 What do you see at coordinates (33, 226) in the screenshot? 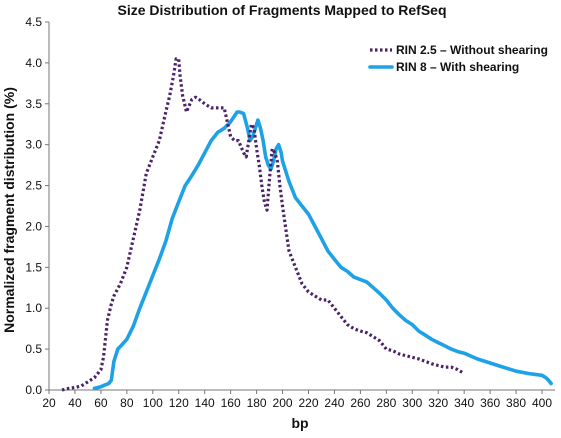
I see `y-tick-label: 2.0` at bounding box center [33, 226].